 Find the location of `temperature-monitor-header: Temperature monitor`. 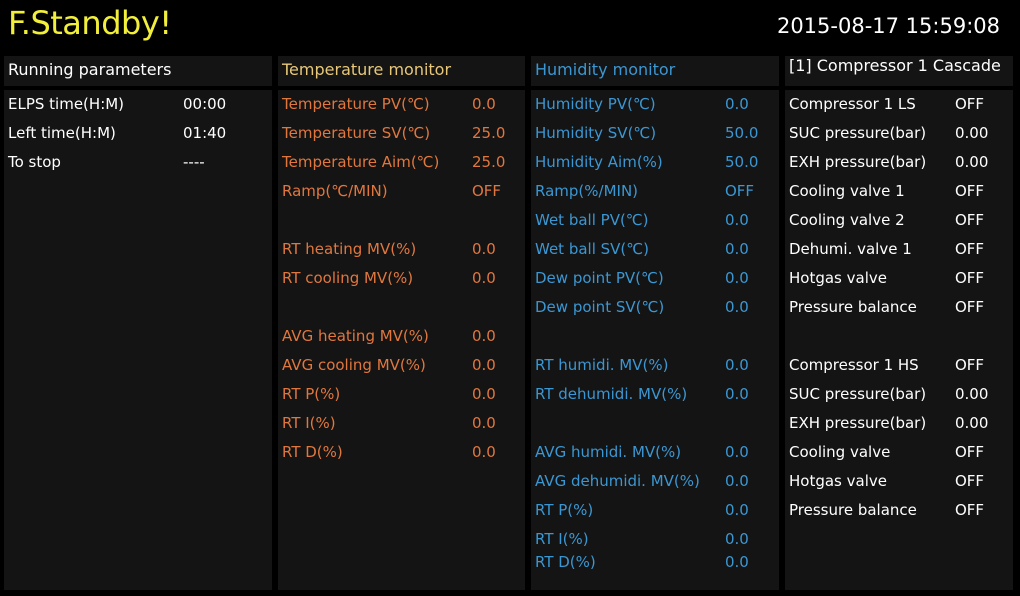

temperature-monitor-header: Temperature monitor is located at coordinates (401, 71).